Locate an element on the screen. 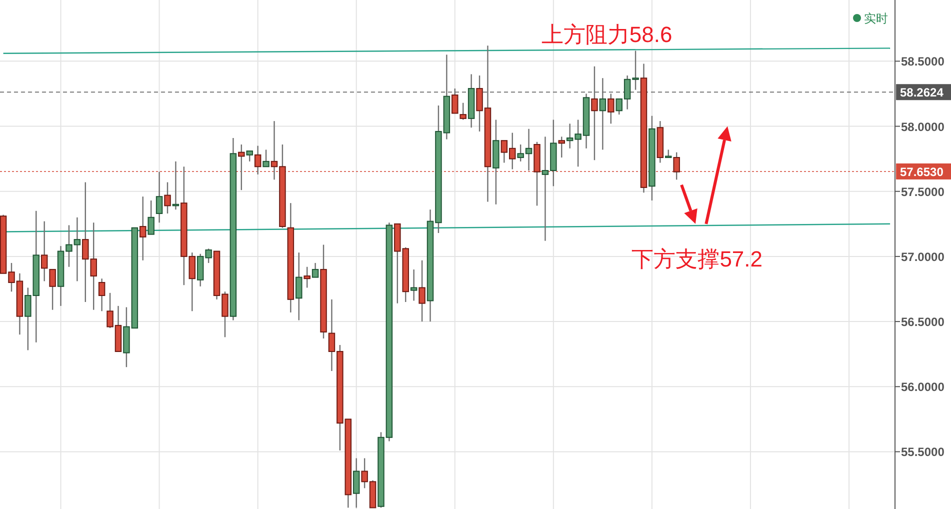  y-tick-label: 58.0000 is located at coordinates (923, 127).